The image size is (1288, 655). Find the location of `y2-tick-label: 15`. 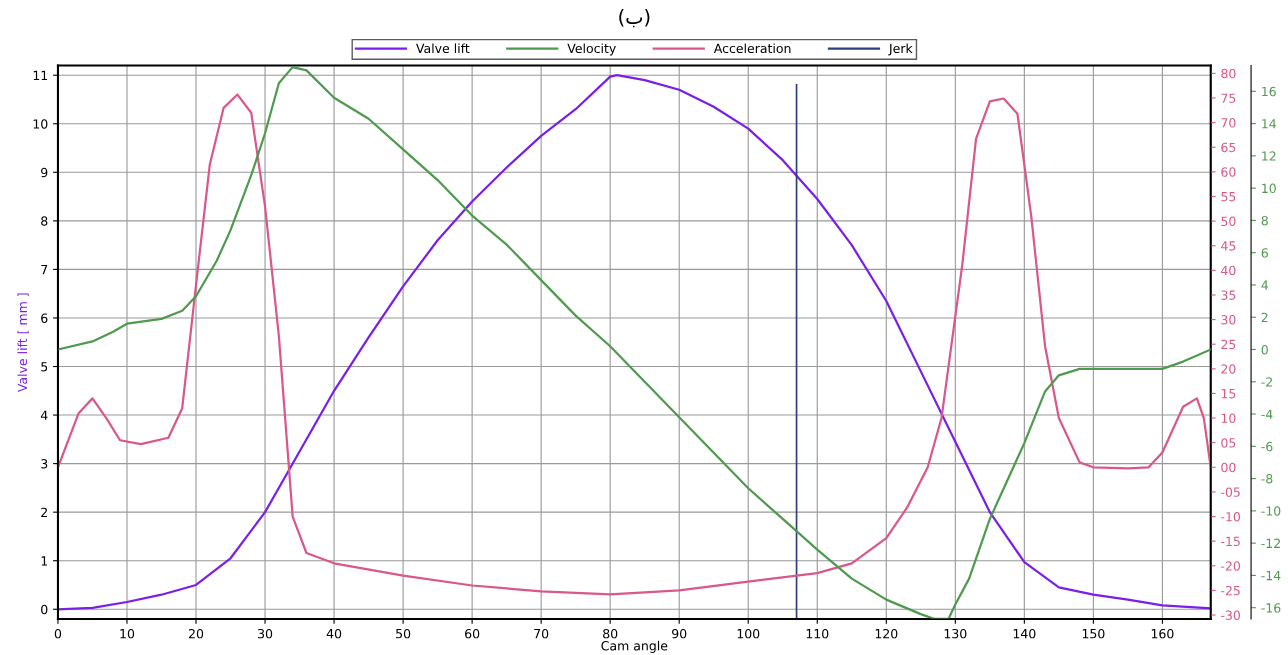

y2-tick-label: 15 is located at coordinates (1228, 394).